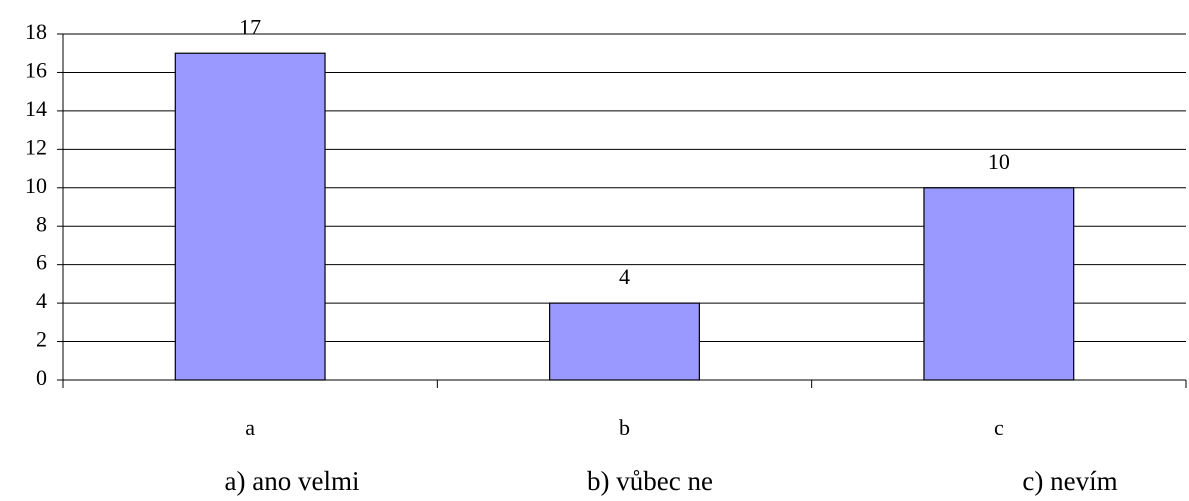 The width and height of the screenshot is (1189, 501). What do you see at coordinates (624, 276) in the screenshot?
I see `data-label: 4` at bounding box center [624, 276].